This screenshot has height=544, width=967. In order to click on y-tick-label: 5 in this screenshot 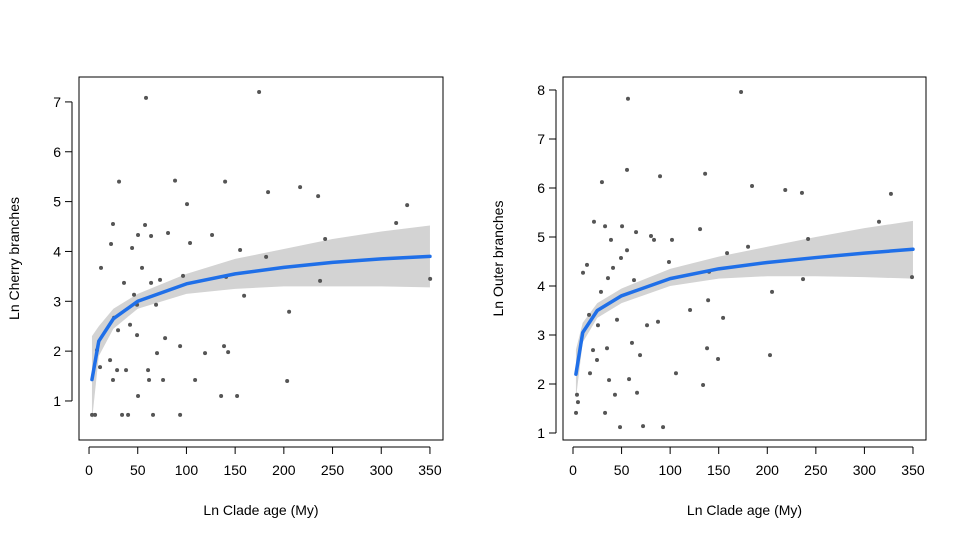, I will do `click(57, 202)`.